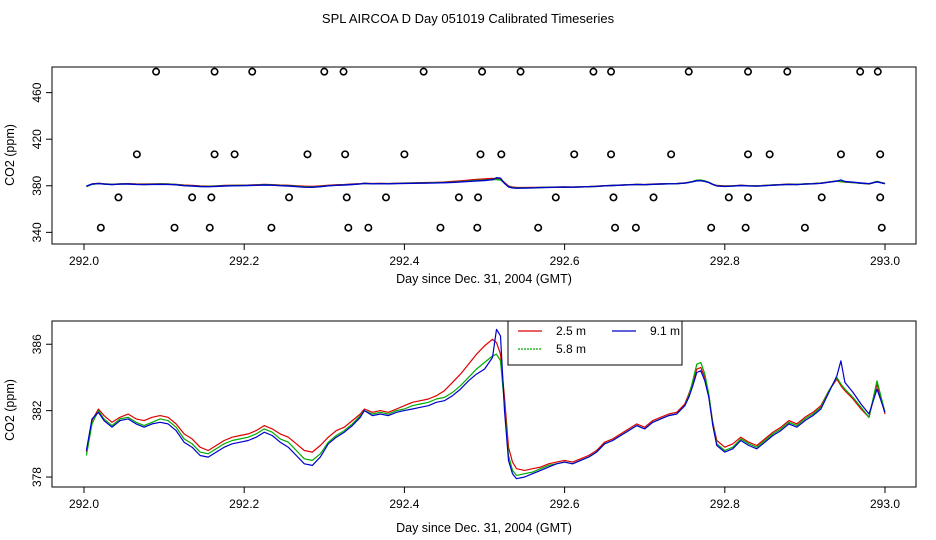 The height and width of the screenshot is (540, 936). Describe the element at coordinates (484, 279) in the screenshot. I see `top-x-axis-label: Day since Dec. 31, 2004 (GMT)` at that location.